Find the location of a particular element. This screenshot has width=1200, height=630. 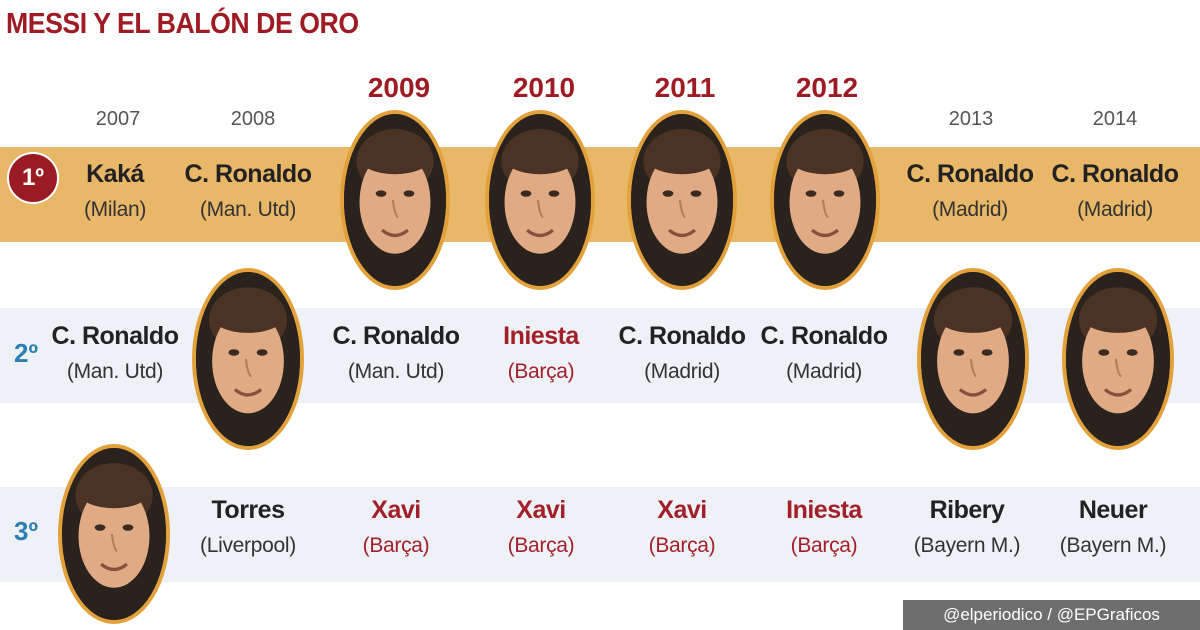

third-place-2013: Ribery (Bayern M.) is located at coordinates (967, 527).